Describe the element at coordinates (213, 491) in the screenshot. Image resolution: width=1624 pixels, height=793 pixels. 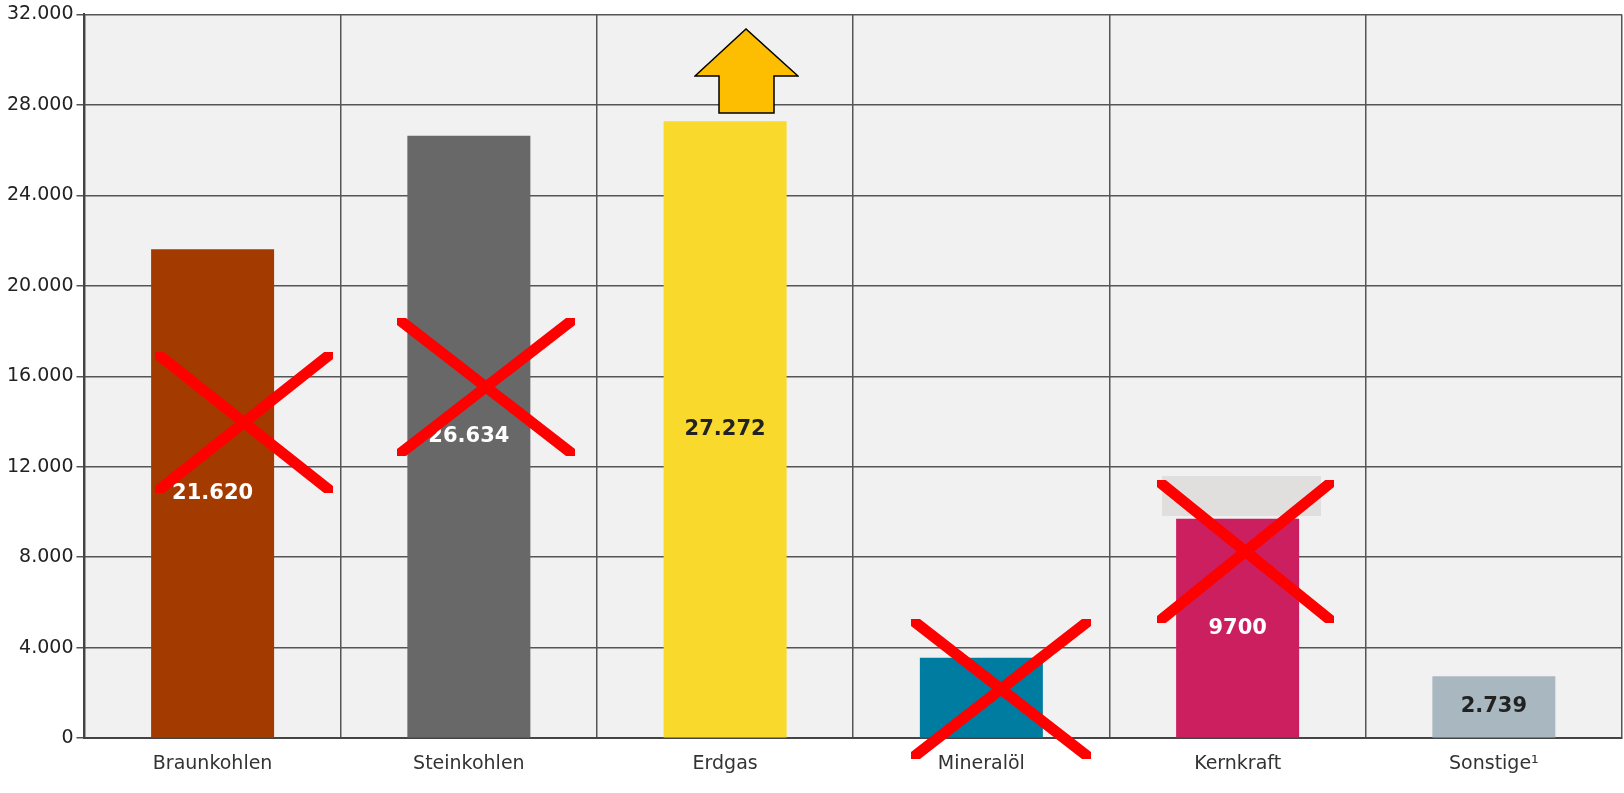
I see `data-label: 21.620` at that location.